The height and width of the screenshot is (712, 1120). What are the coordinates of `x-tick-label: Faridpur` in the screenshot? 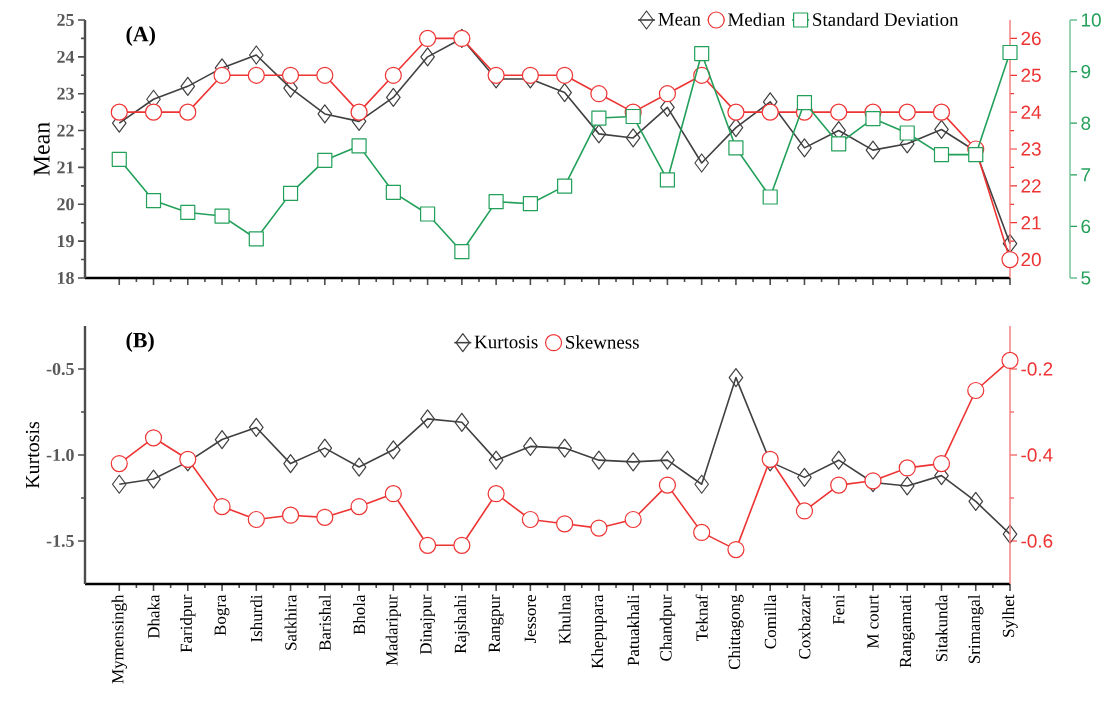 It's located at (188, 623).